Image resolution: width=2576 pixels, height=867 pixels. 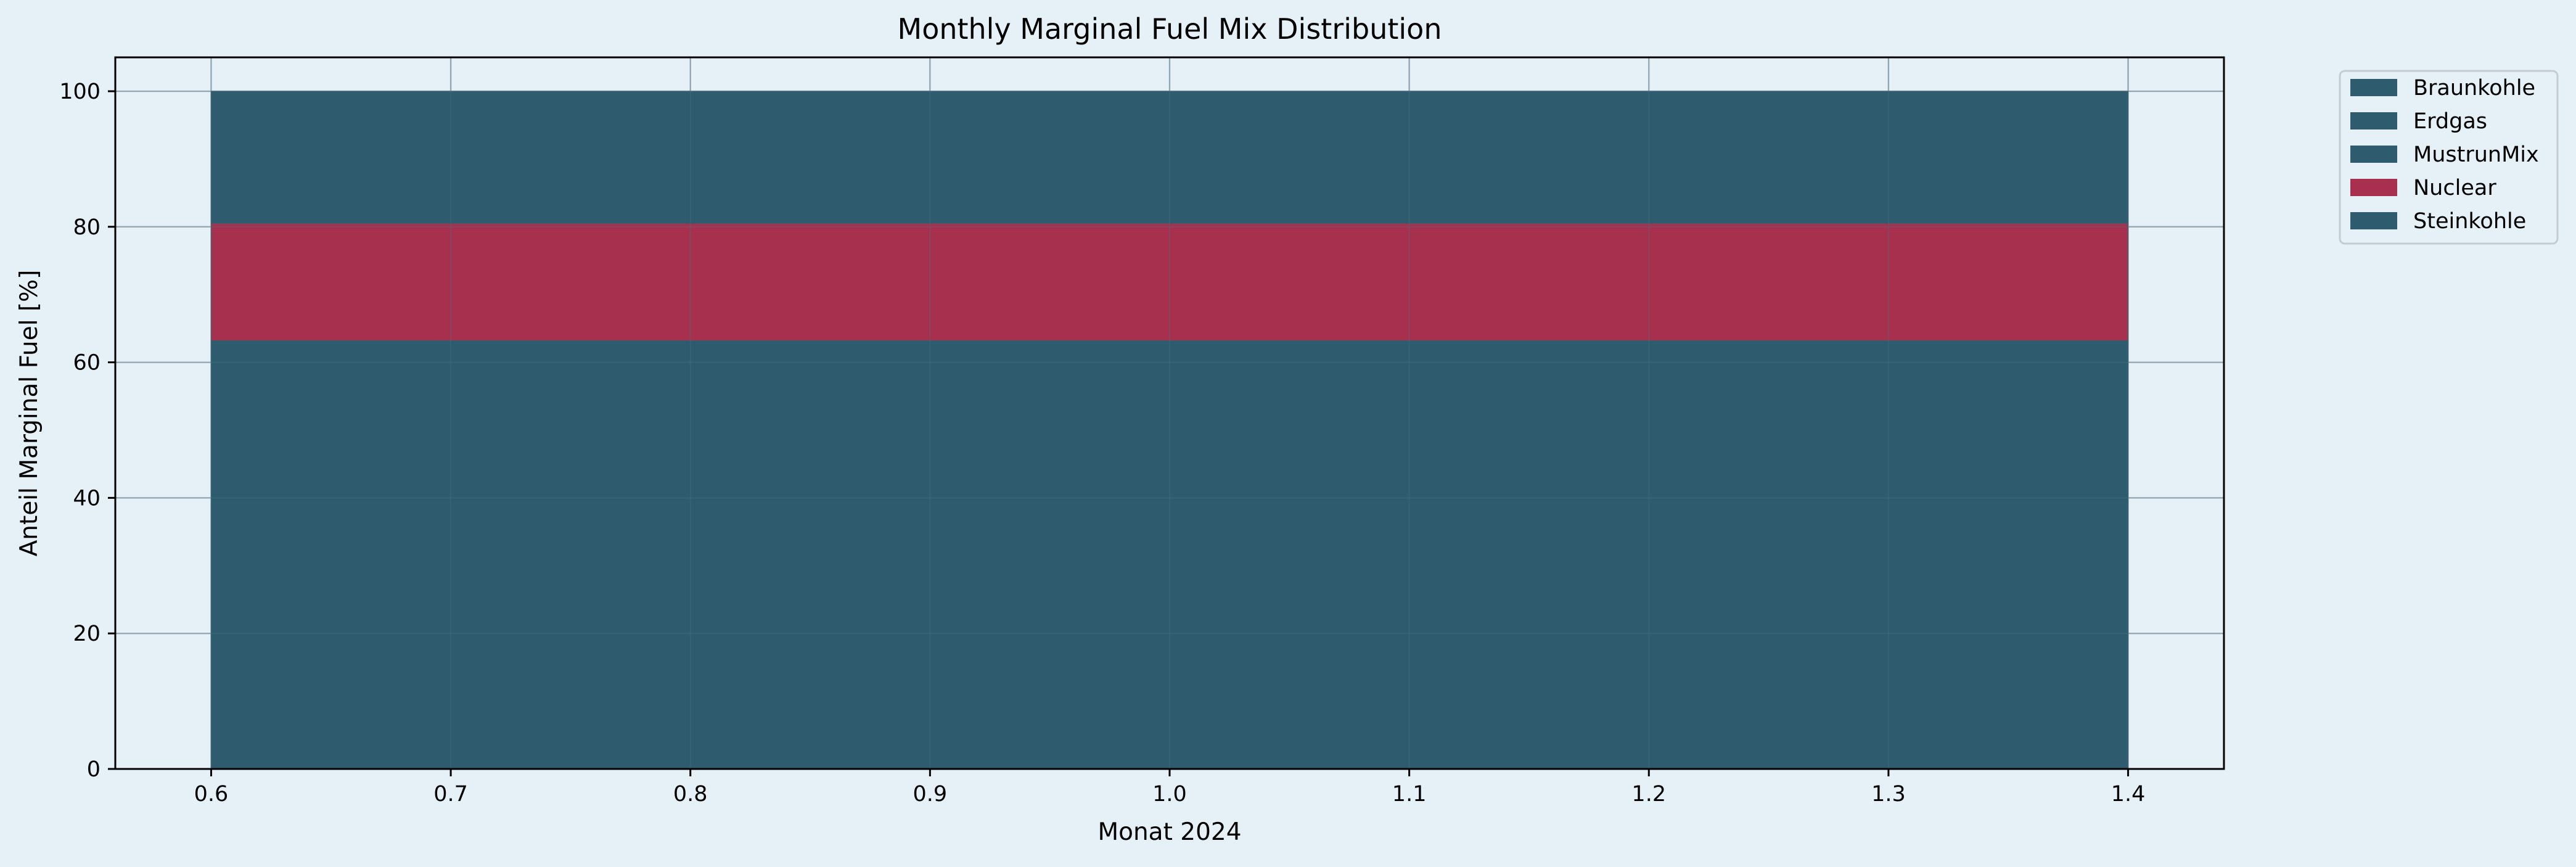 I want to click on legend-label: Nuclear, so click(x=2454, y=188).